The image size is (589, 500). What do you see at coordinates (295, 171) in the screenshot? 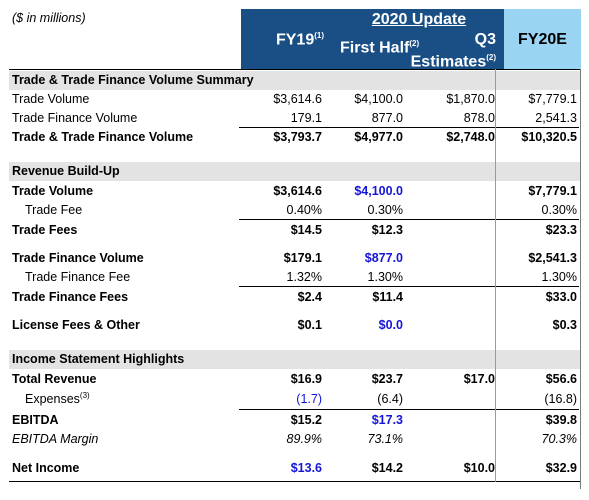
I see `section-revenue-build-up: Revenue Build-Up` at bounding box center [295, 171].